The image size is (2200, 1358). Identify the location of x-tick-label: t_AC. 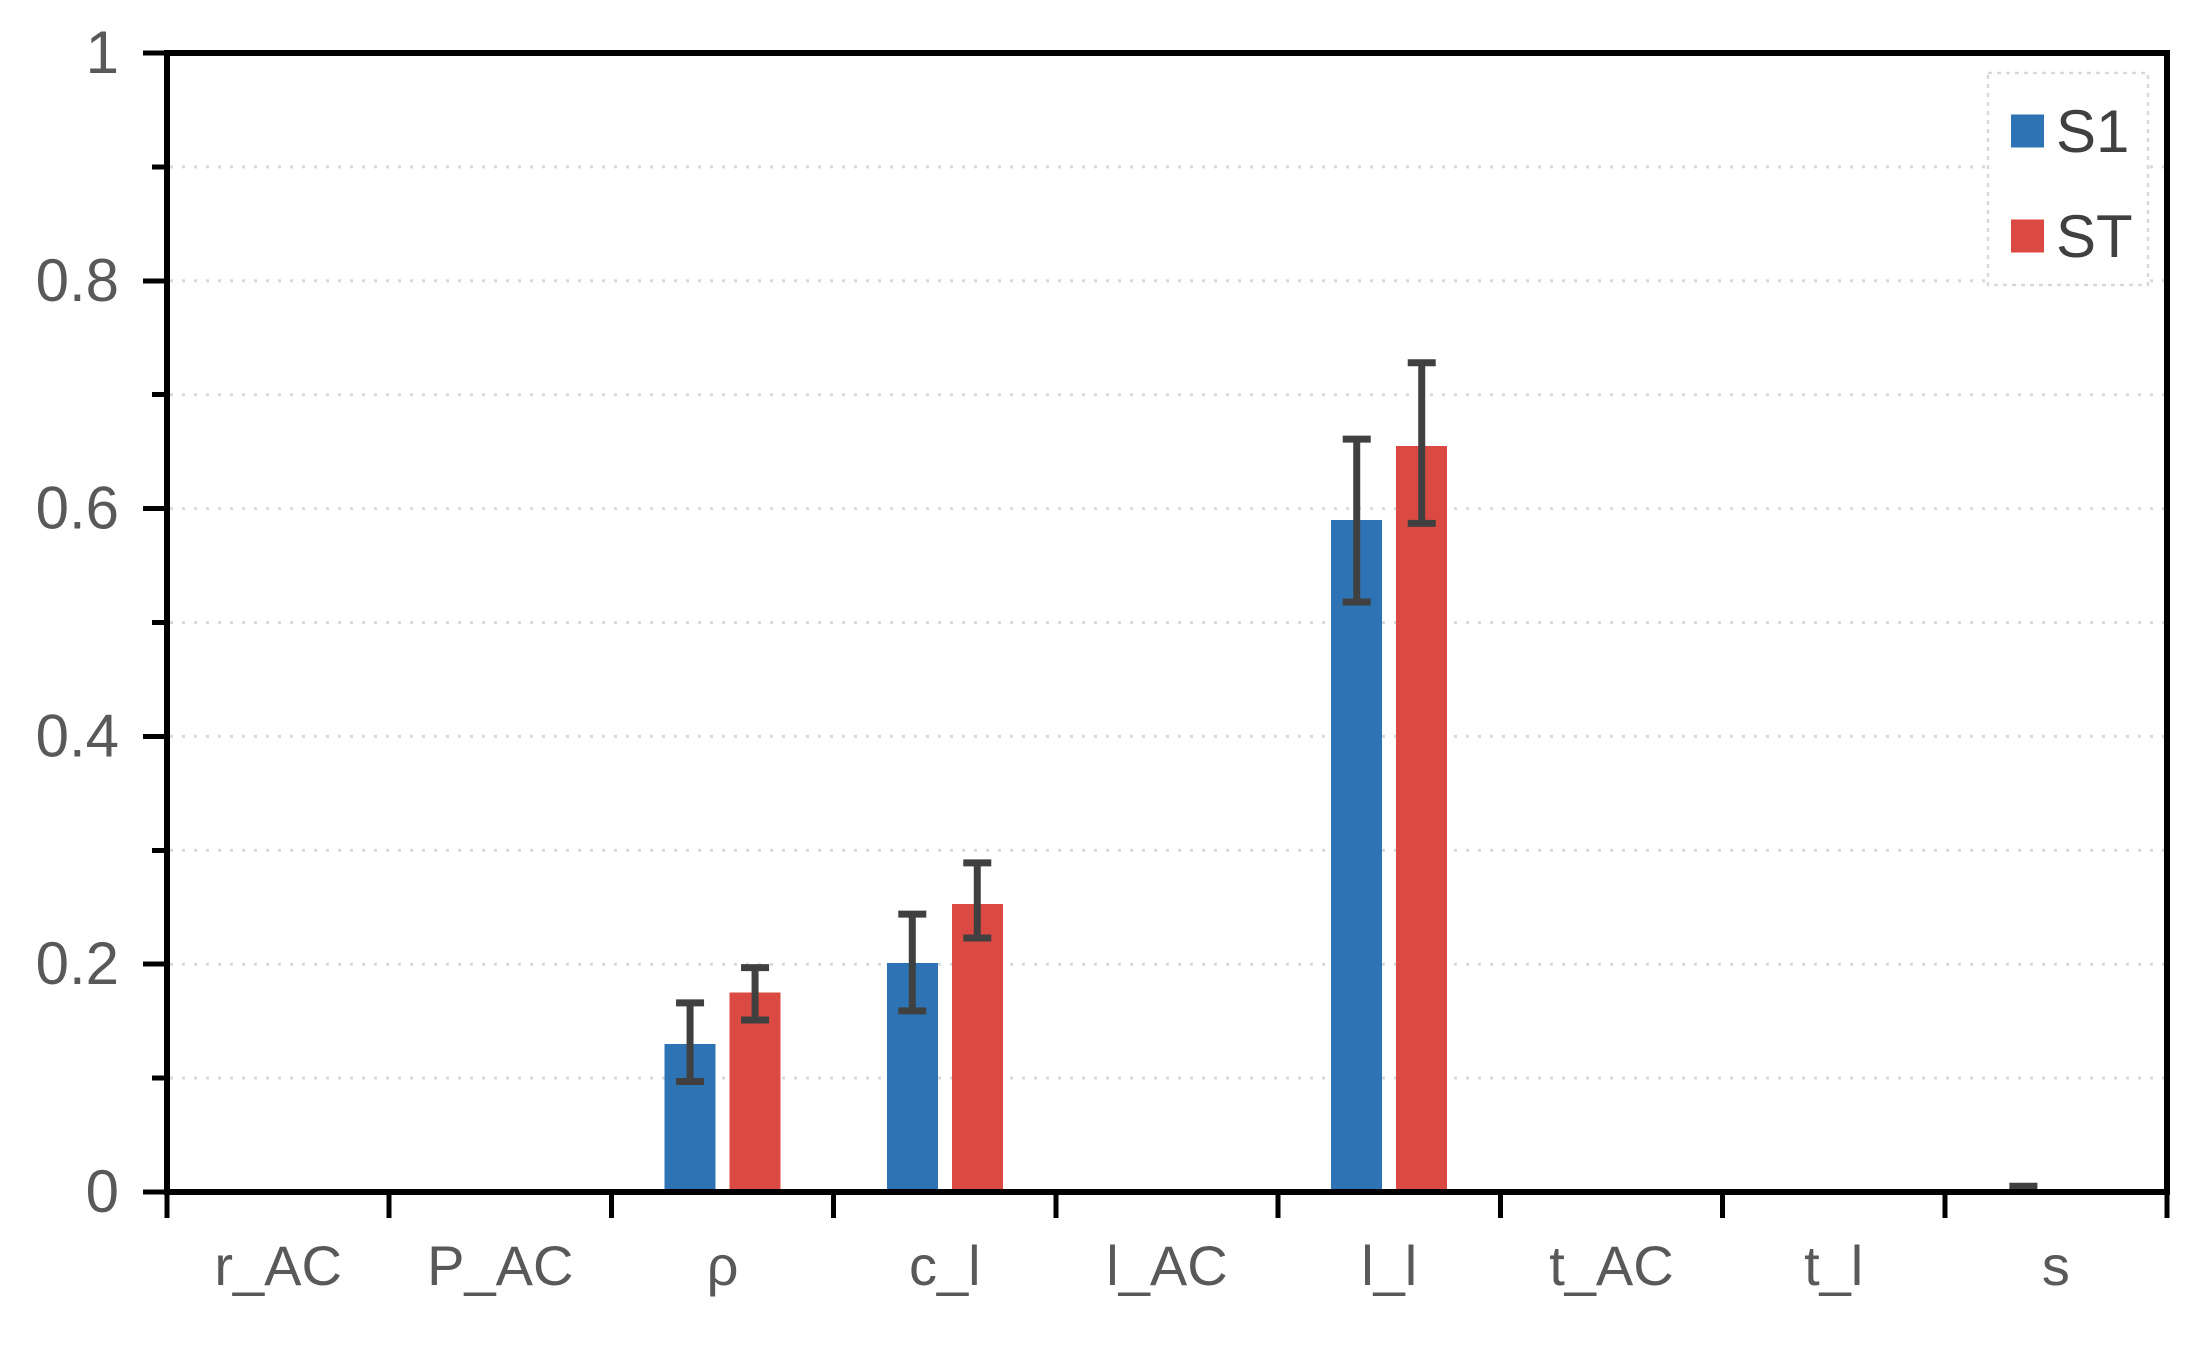
(1611, 1265).